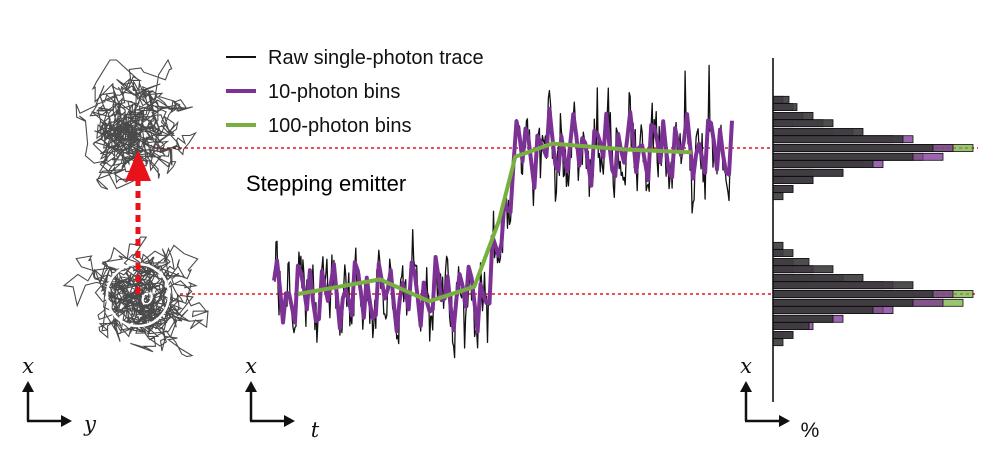  What do you see at coordinates (148, 297) in the screenshot?
I see `sigma-label: σ` at bounding box center [148, 297].